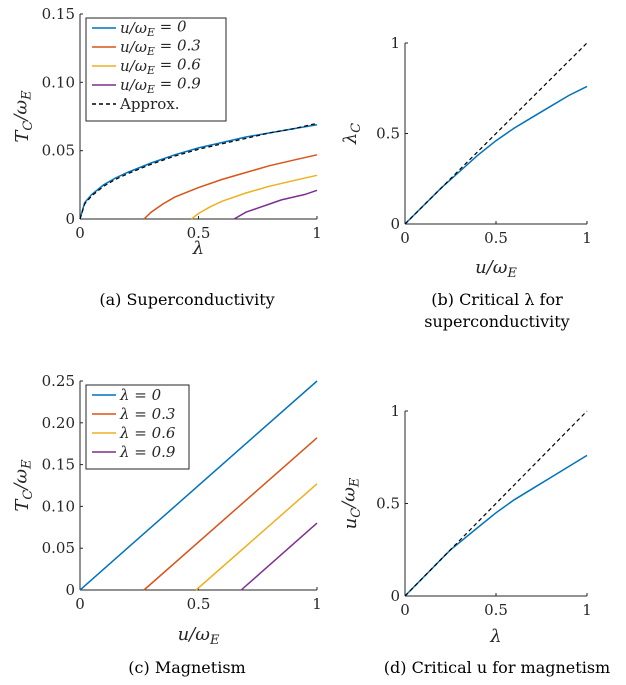 Image resolution: width=626 pixels, height=685 pixels. What do you see at coordinates (147, 414) in the screenshot?
I see `legend-entry: λ = 0.3` at bounding box center [147, 414].